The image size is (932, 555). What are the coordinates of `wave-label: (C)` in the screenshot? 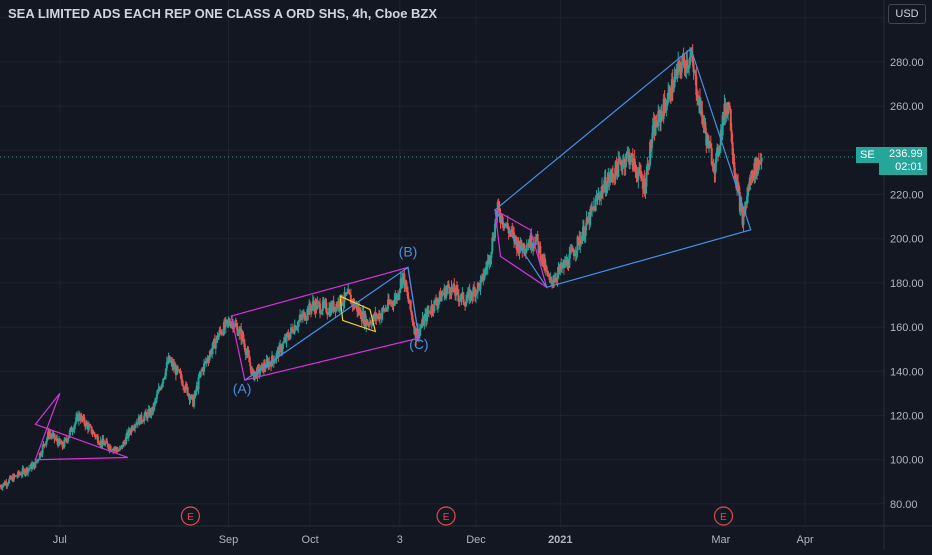 It's located at (418, 344).